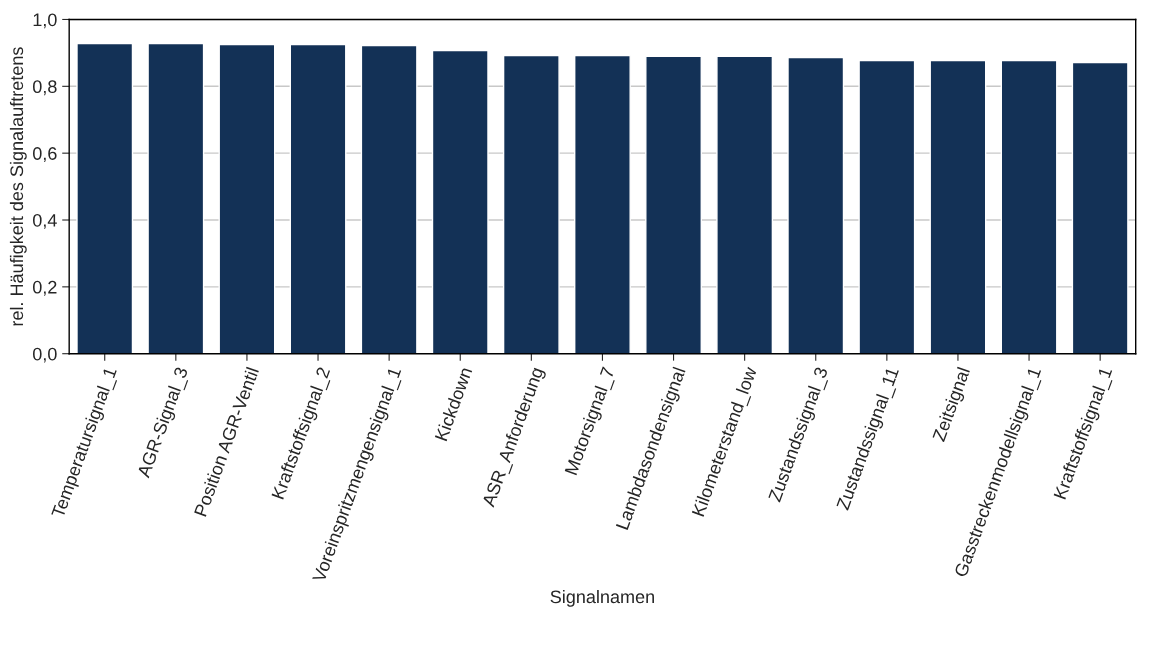  Describe the element at coordinates (44, 88) in the screenshot. I see `y-tick-label: 0,8` at that location.